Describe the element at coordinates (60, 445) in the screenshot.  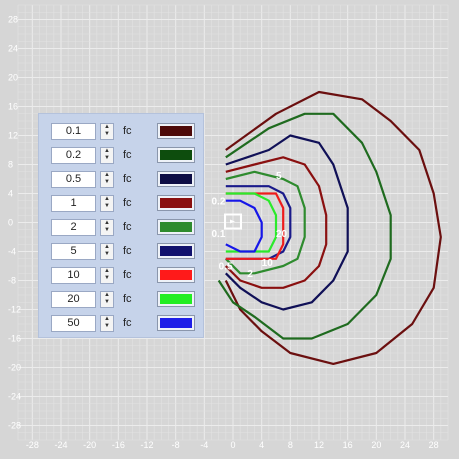
I see `x-tick-label: -24` at that location.